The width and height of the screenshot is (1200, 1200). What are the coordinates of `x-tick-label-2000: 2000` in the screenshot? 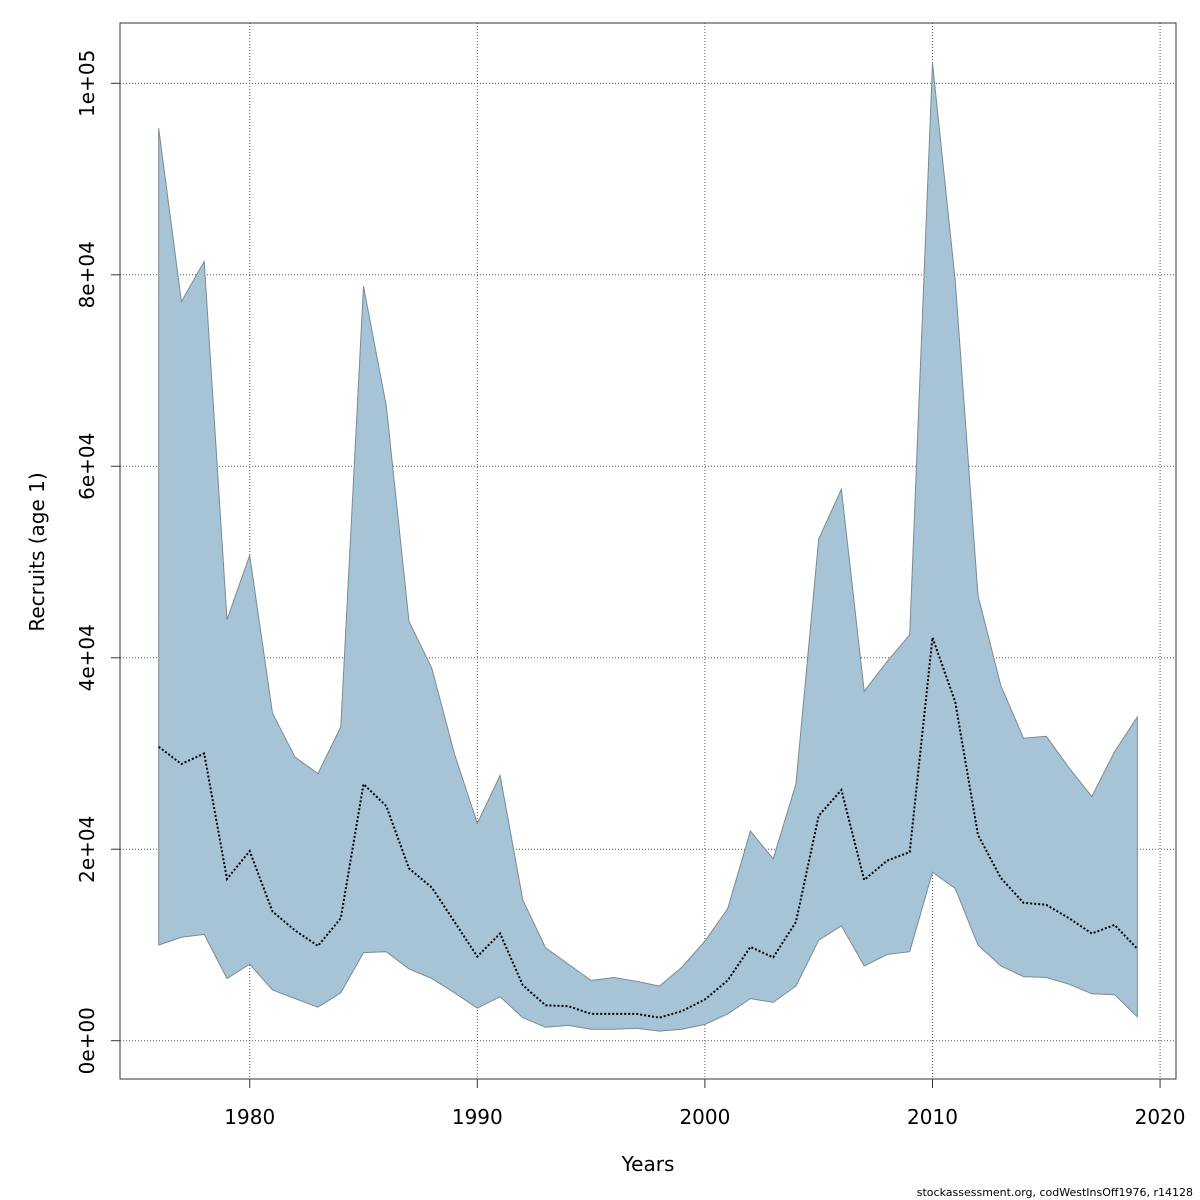 It's located at (704, 1117).